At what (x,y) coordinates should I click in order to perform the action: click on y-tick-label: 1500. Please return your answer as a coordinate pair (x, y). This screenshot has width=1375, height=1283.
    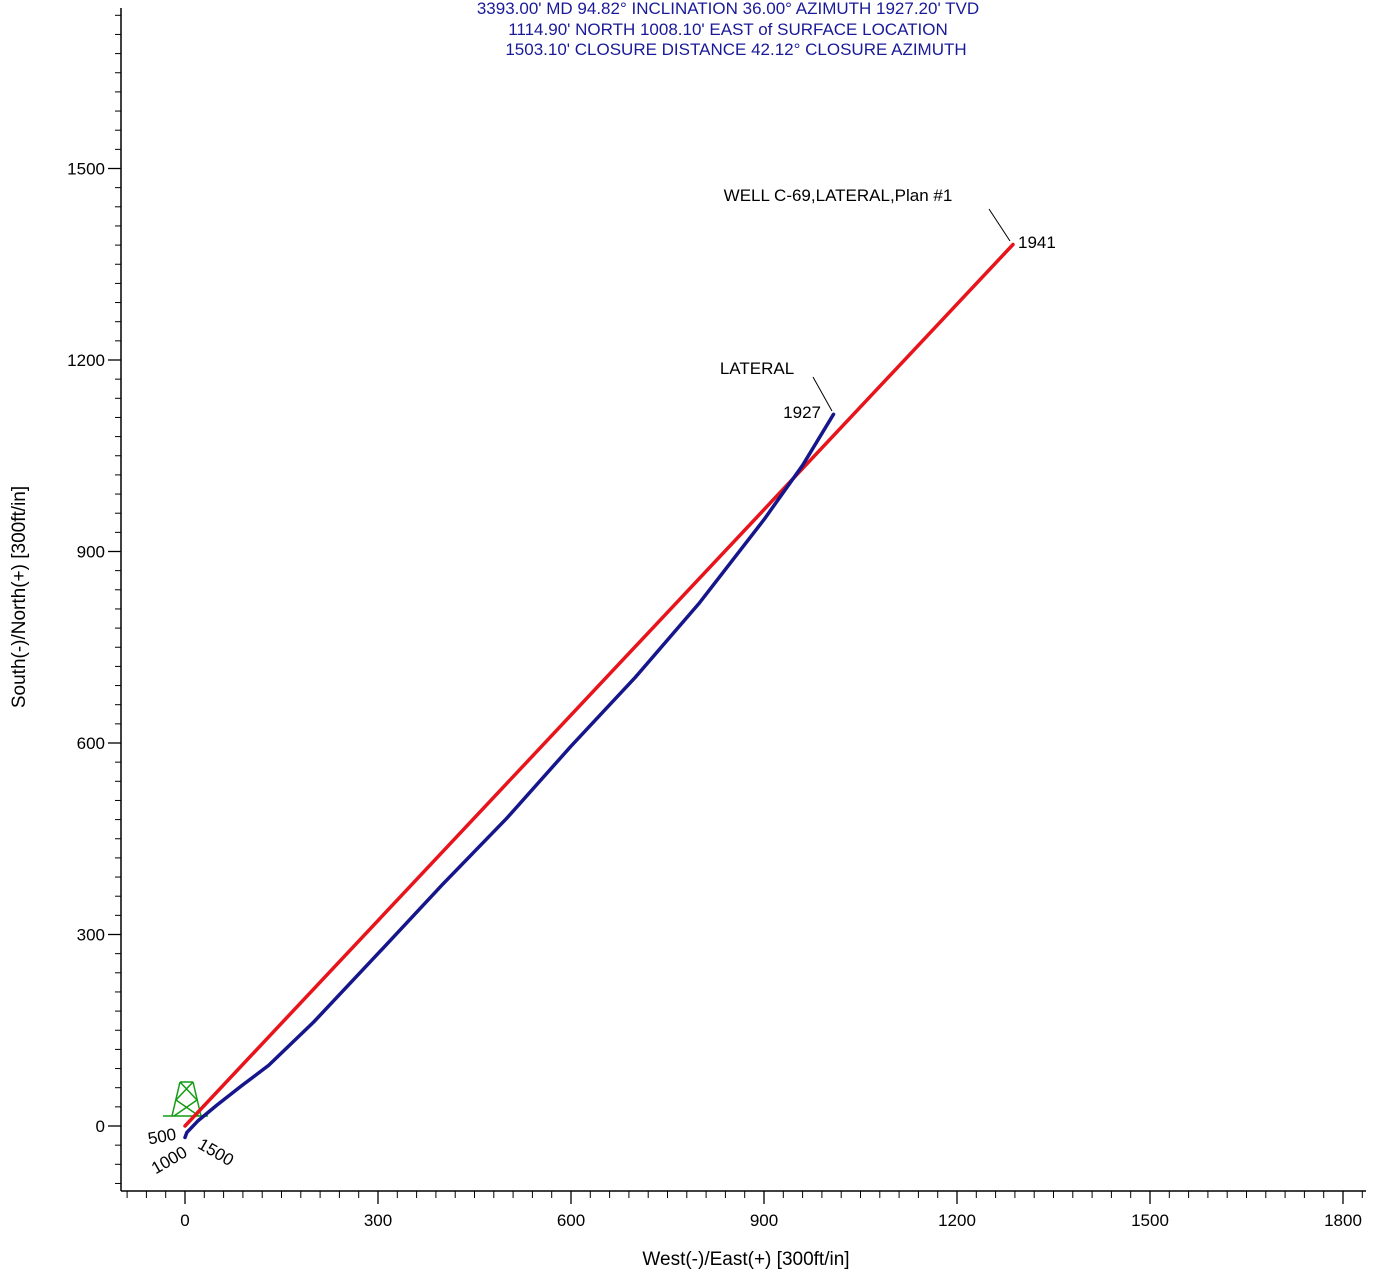
    Looking at the image, I should click on (86, 169).